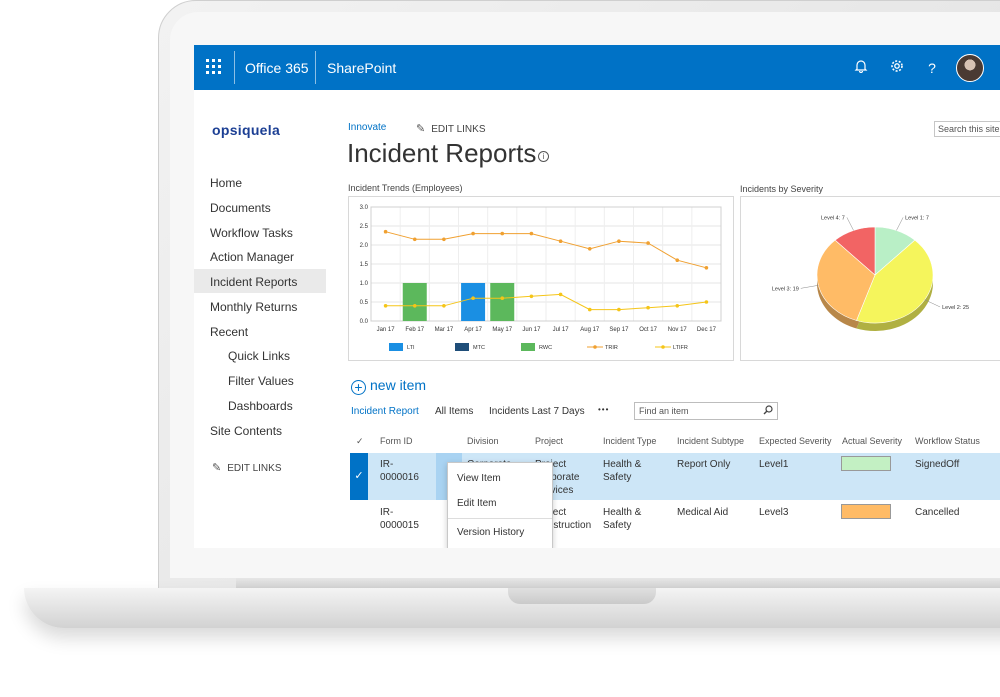 The image size is (1000, 697). Describe the element at coordinates (491, 532) in the screenshot. I see `menu-item-version-history: Version History` at that location.